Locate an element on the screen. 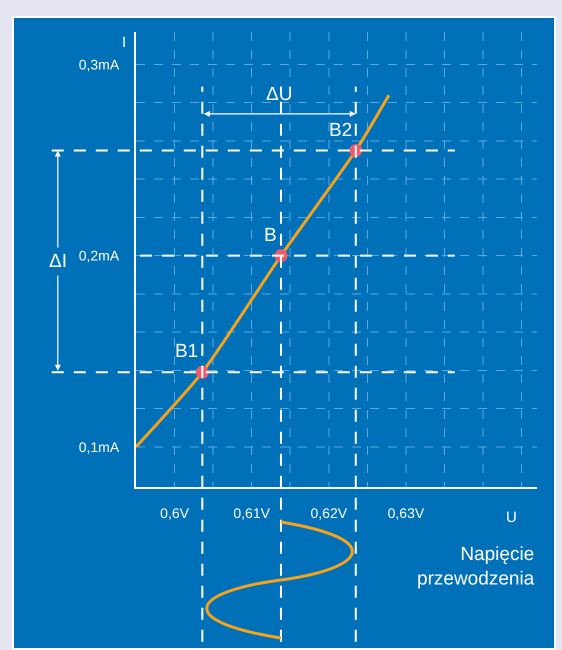 The image size is (562, 650). x-tick-label: 0,6V is located at coordinates (175, 512).